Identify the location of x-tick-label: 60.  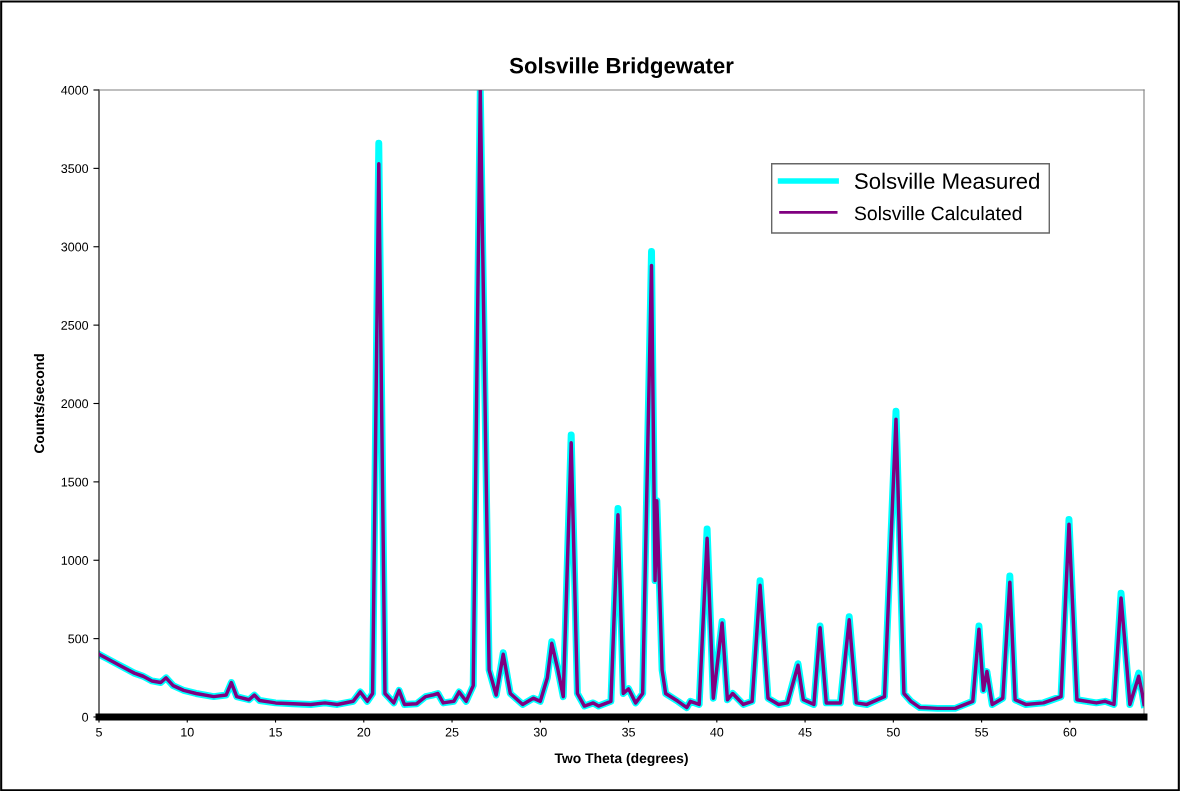
(1070, 732).